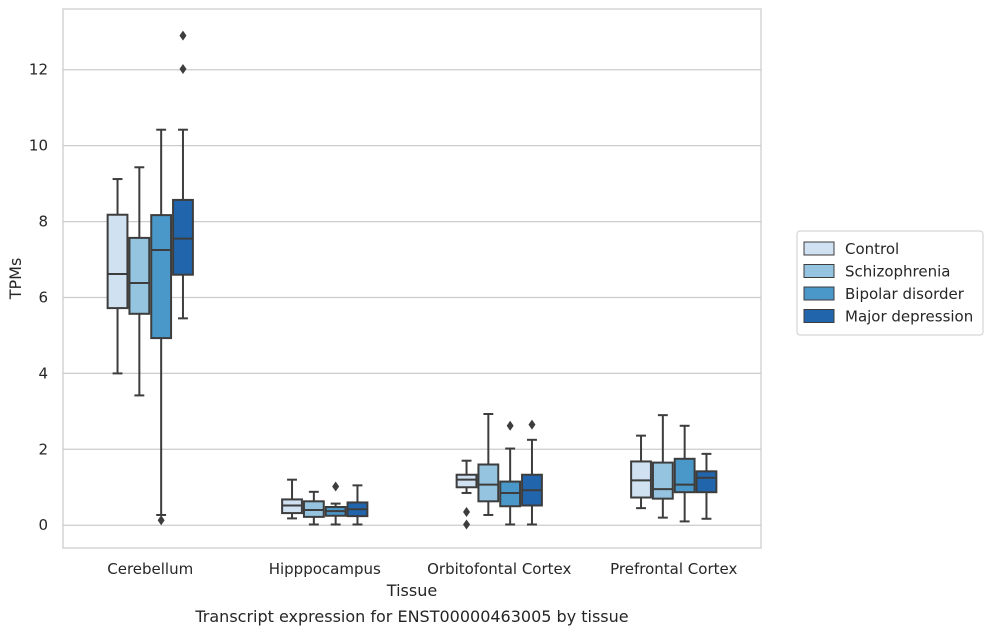 The image size is (992, 634). What do you see at coordinates (38, 146) in the screenshot?
I see `y-tick-label: 10` at bounding box center [38, 146].